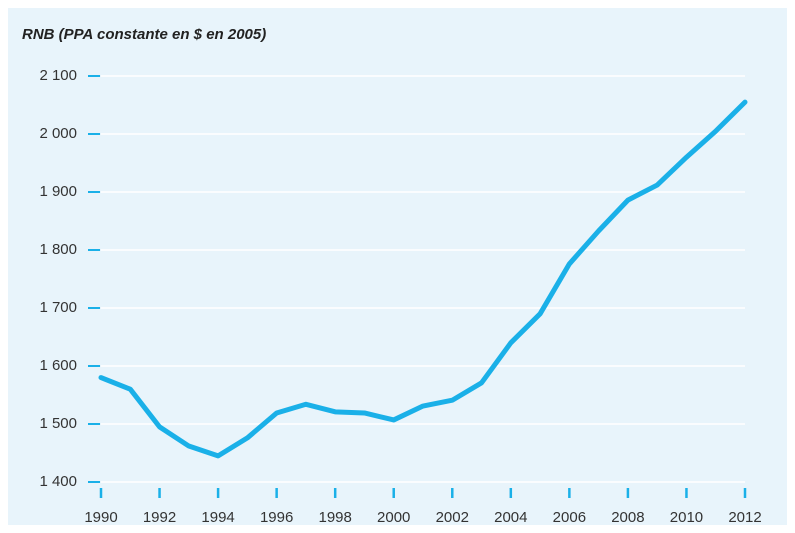 The height and width of the screenshot is (533, 795). Describe the element at coordinates (58, 75) in the screenshot. I see `y-tick-label: 2 100` at that location.